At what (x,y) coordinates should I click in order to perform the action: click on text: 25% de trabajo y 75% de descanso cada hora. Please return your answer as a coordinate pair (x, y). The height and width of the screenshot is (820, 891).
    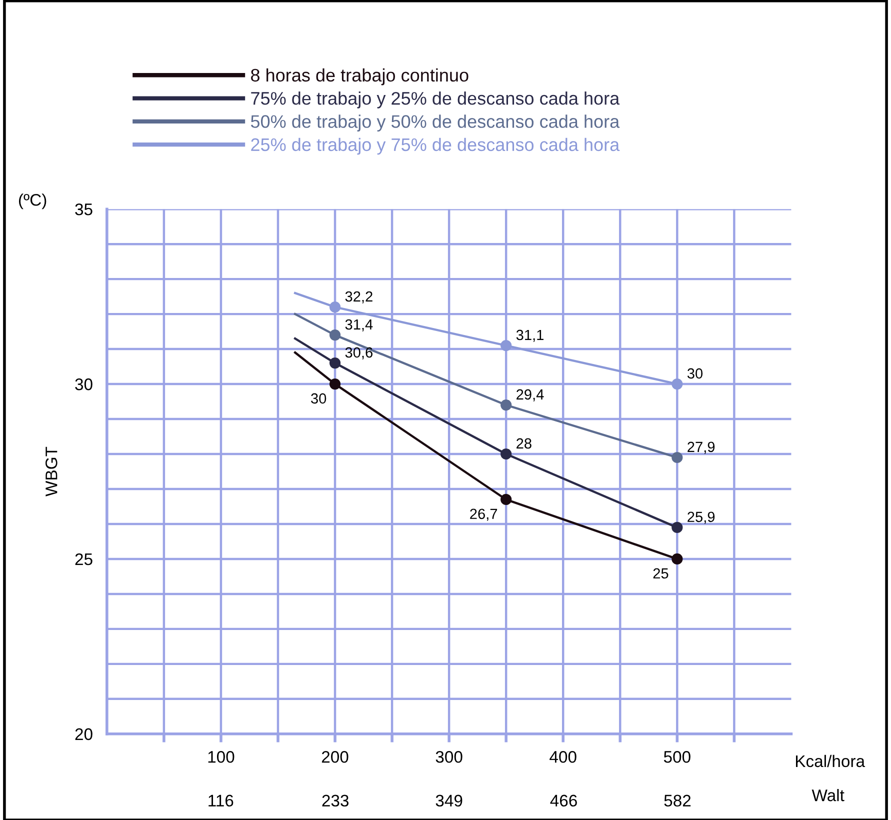
    Looking at the image, I should click on (435, 146).